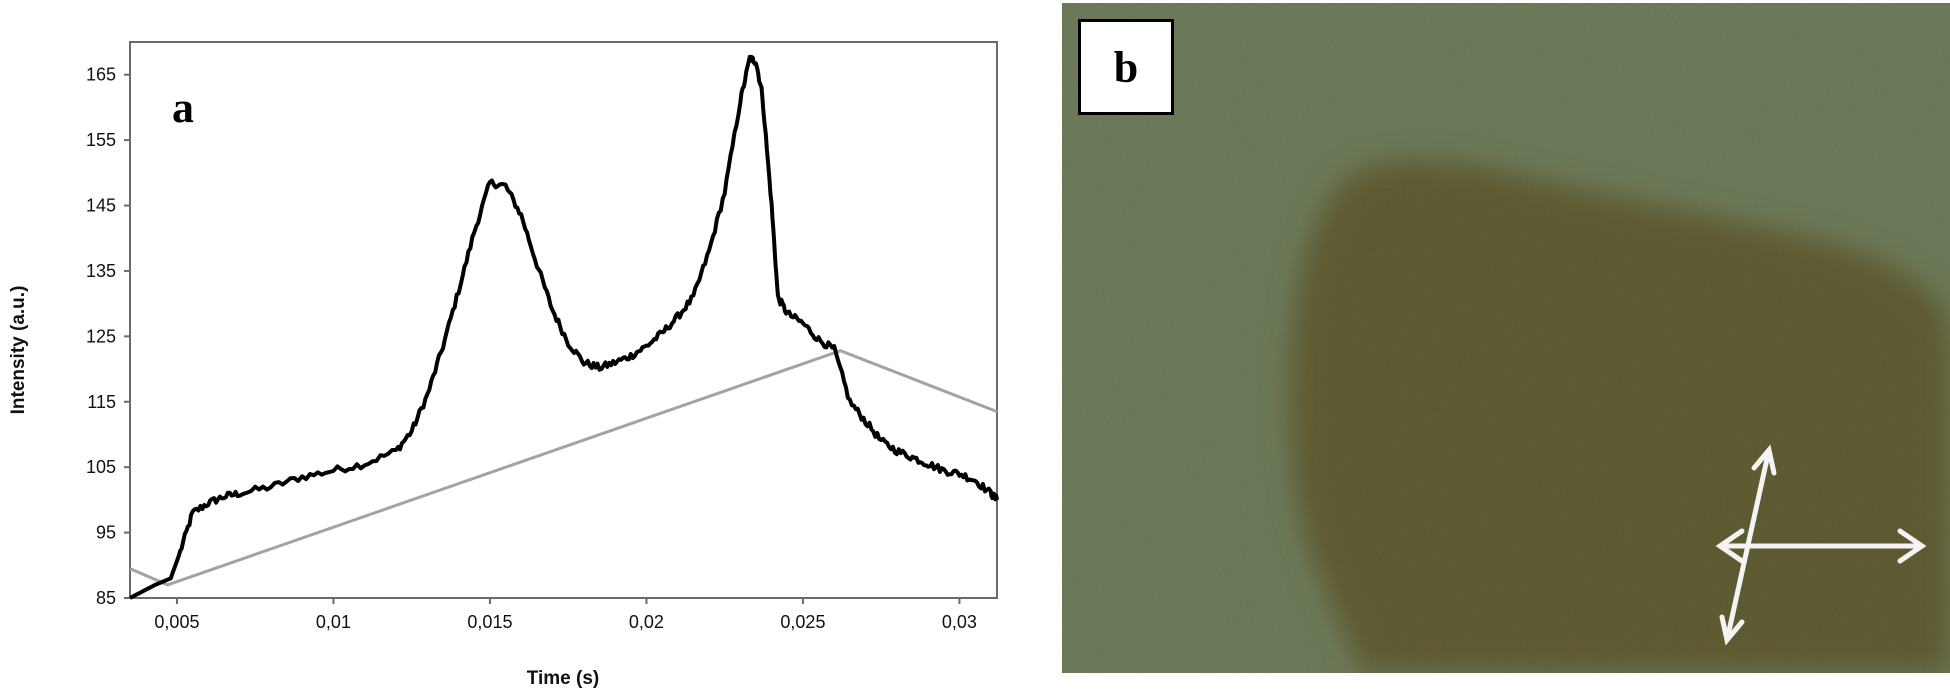 The width and height of the screenshot is (1950, 694). I want to click on x-axis-ticks: 0,005 0,01 0,015 0,02 0,025 0,03, so click(565, 615).